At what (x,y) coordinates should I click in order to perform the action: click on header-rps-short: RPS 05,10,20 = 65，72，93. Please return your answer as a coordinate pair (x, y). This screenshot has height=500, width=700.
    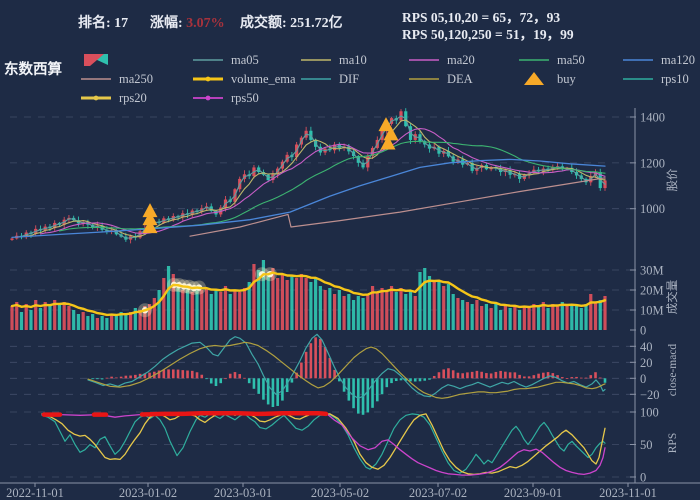
    Looking at the image, I should click on (481, 17).